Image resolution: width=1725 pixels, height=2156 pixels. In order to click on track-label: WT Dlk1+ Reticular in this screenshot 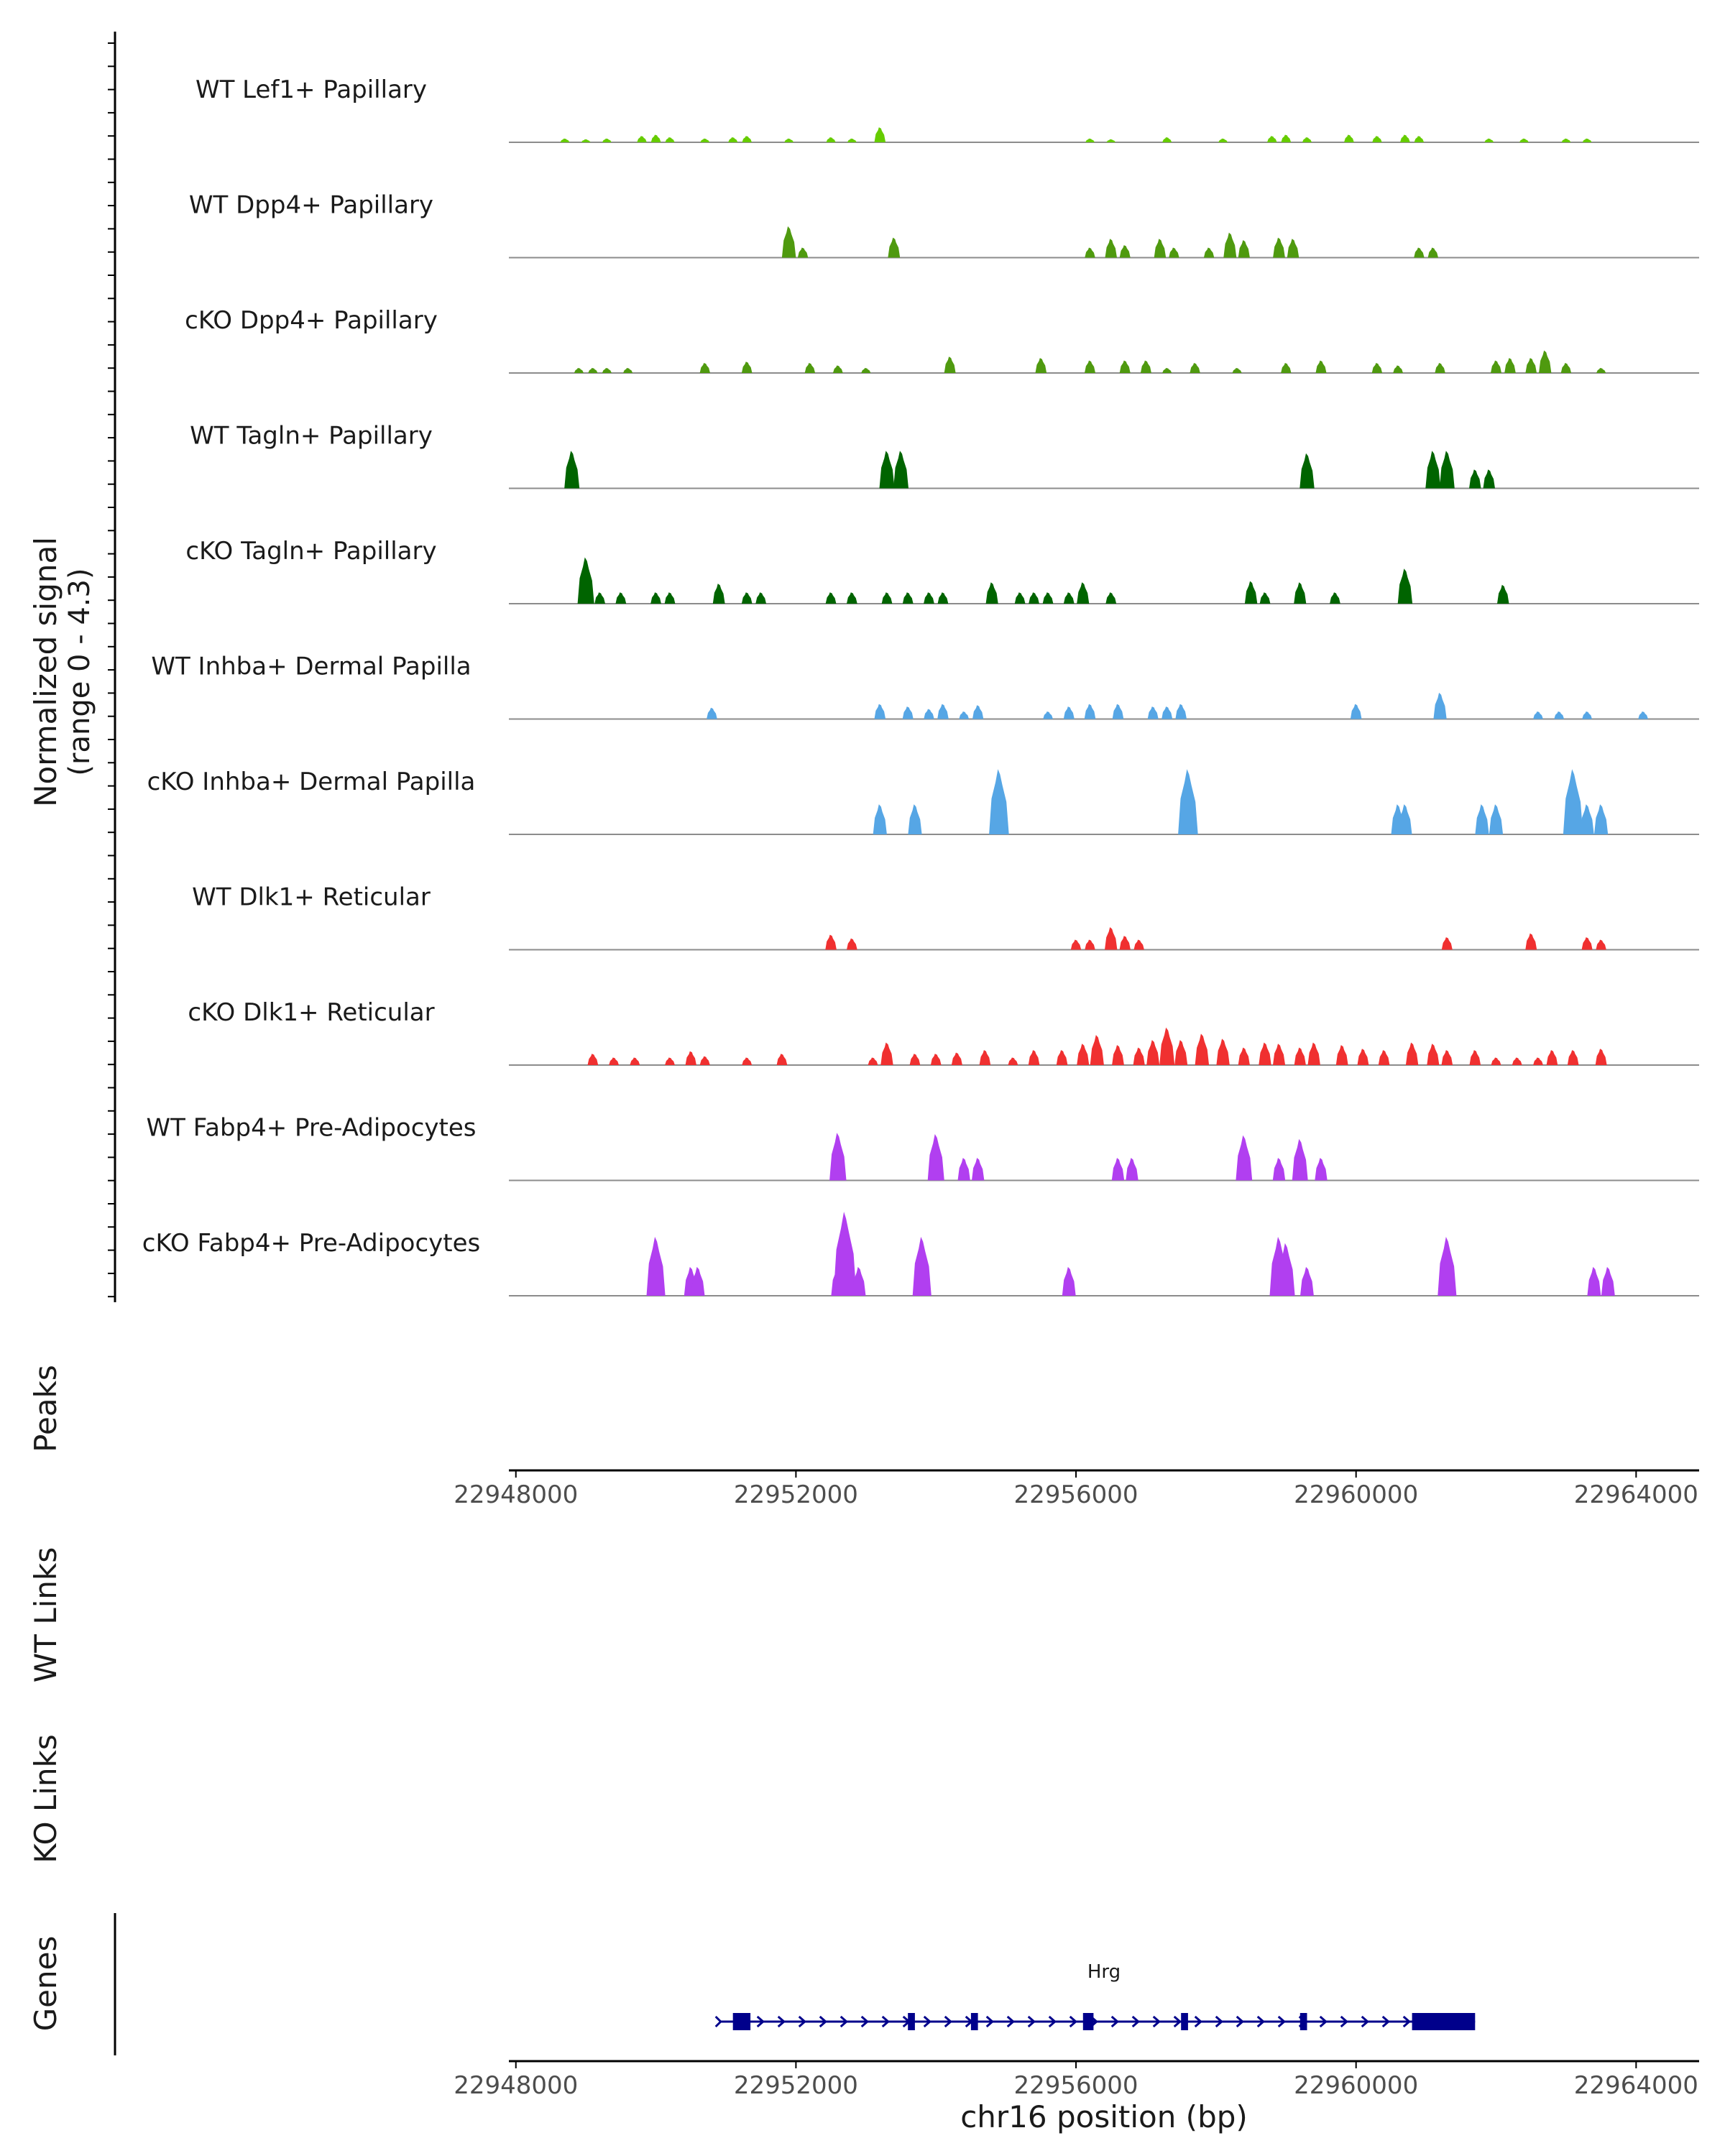, I will do `click(311, 897)`.